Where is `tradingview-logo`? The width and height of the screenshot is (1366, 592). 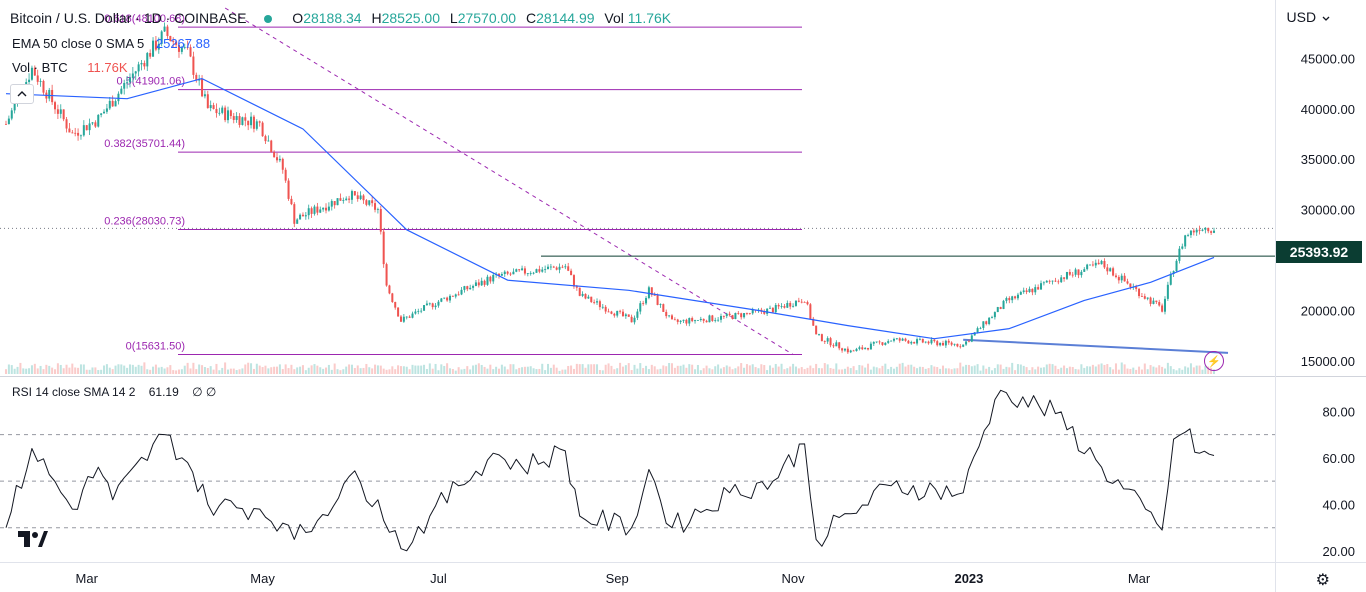 tradingview-logo is located at coordinates (33, 541).